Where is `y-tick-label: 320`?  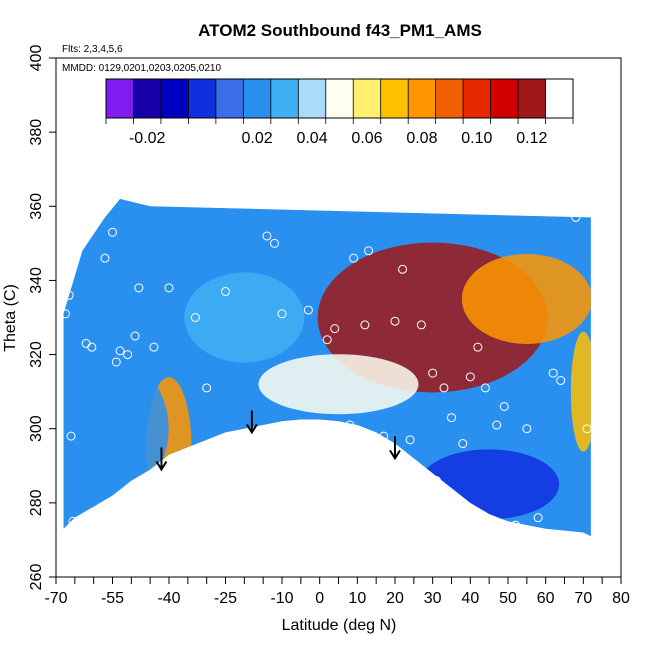
y-tick-label: 320 is located at coordinates (36, 354).